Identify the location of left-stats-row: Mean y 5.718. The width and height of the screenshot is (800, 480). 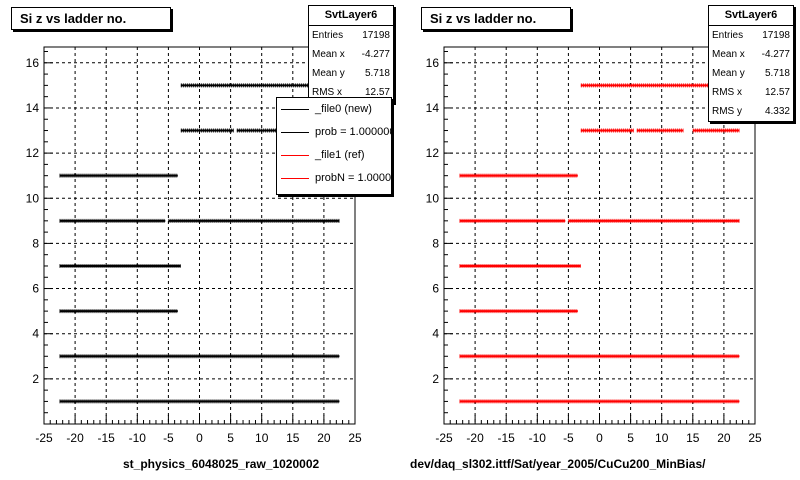
(351, 73).